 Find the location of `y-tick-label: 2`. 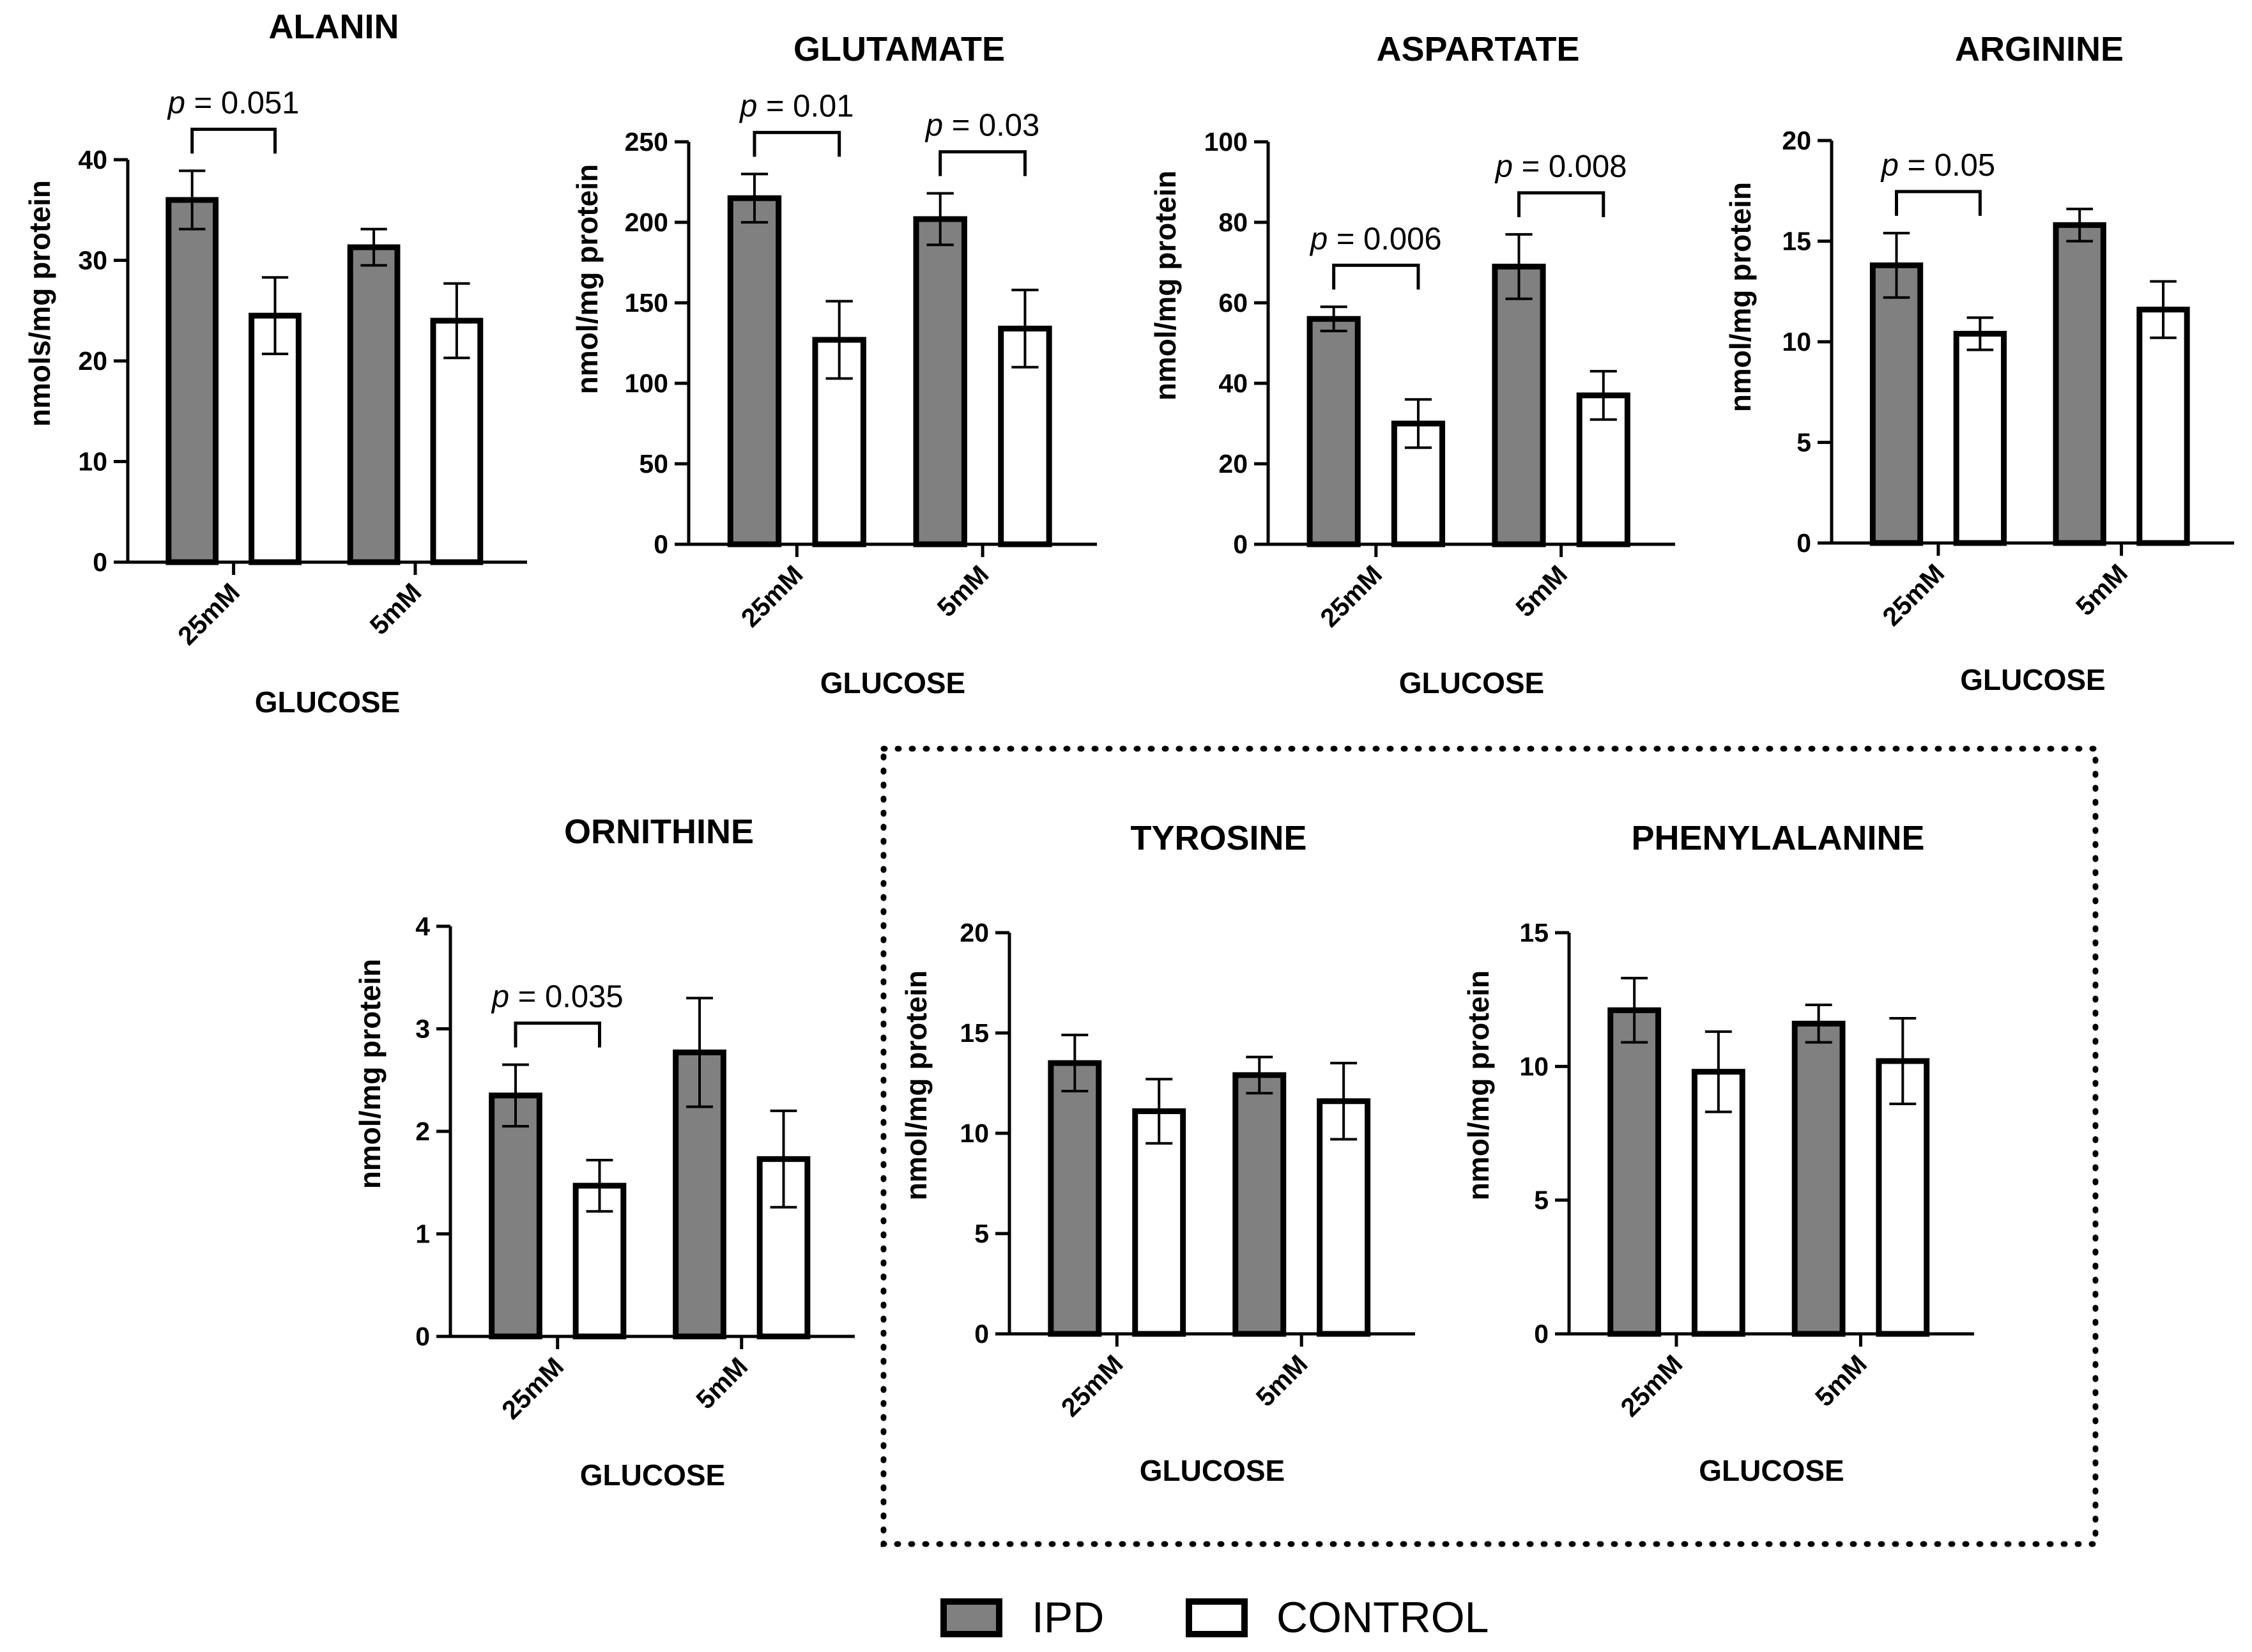

y-tick-label: 2 is located at coordinates (422, 1131).